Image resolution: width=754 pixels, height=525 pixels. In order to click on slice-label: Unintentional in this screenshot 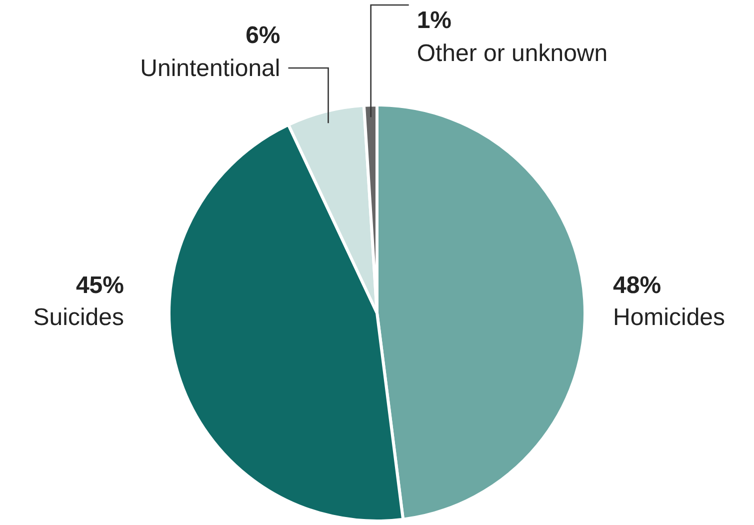, I will do `click(210, 68)`.